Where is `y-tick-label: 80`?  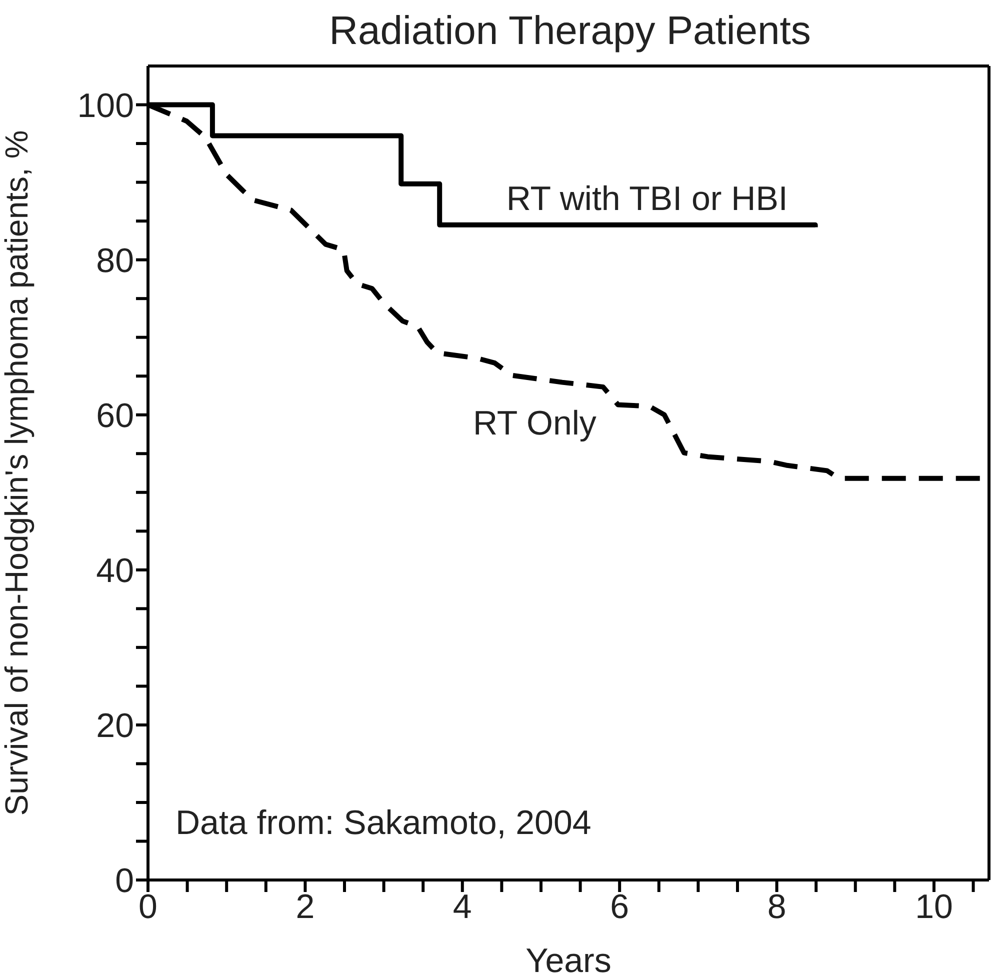 y-tick-label: 80 is located at coordinates (115, 261).